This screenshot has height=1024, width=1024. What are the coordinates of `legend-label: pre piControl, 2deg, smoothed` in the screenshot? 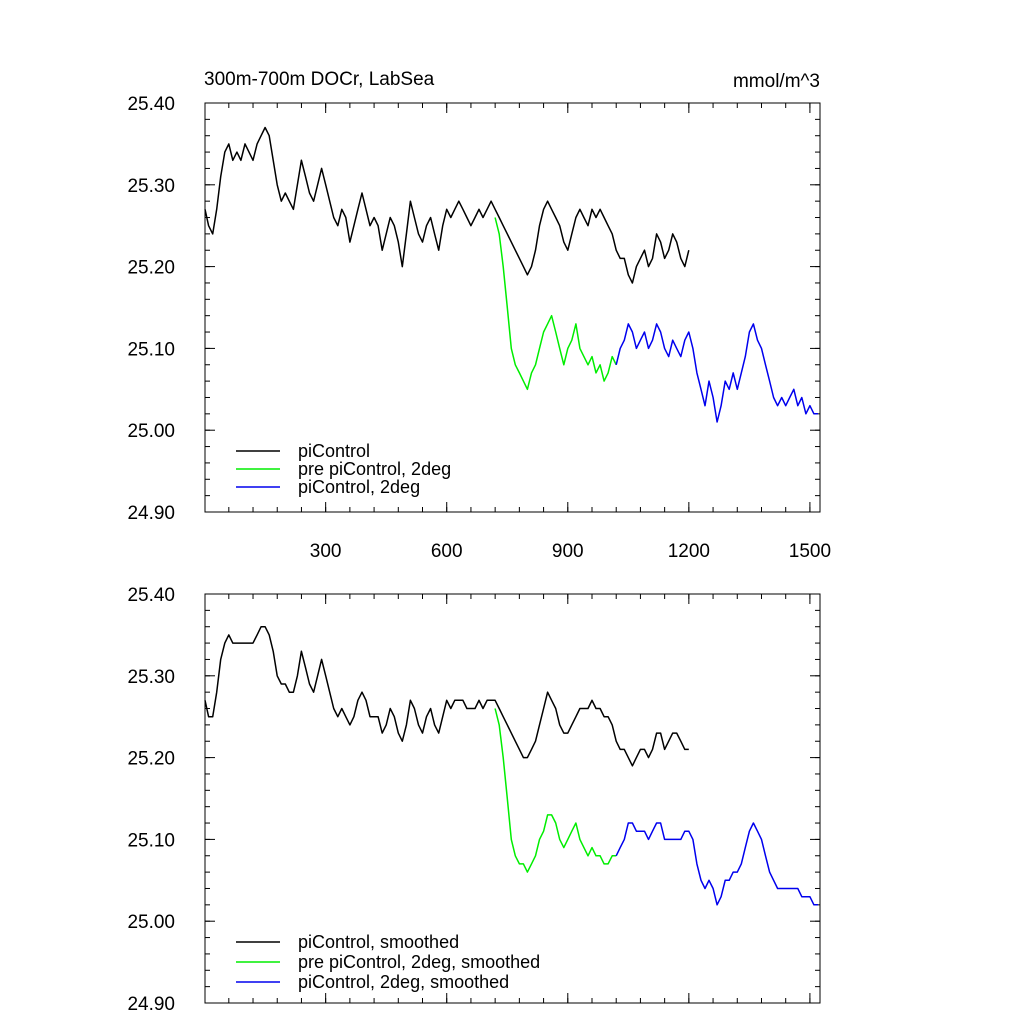 It's located at (419, 962).